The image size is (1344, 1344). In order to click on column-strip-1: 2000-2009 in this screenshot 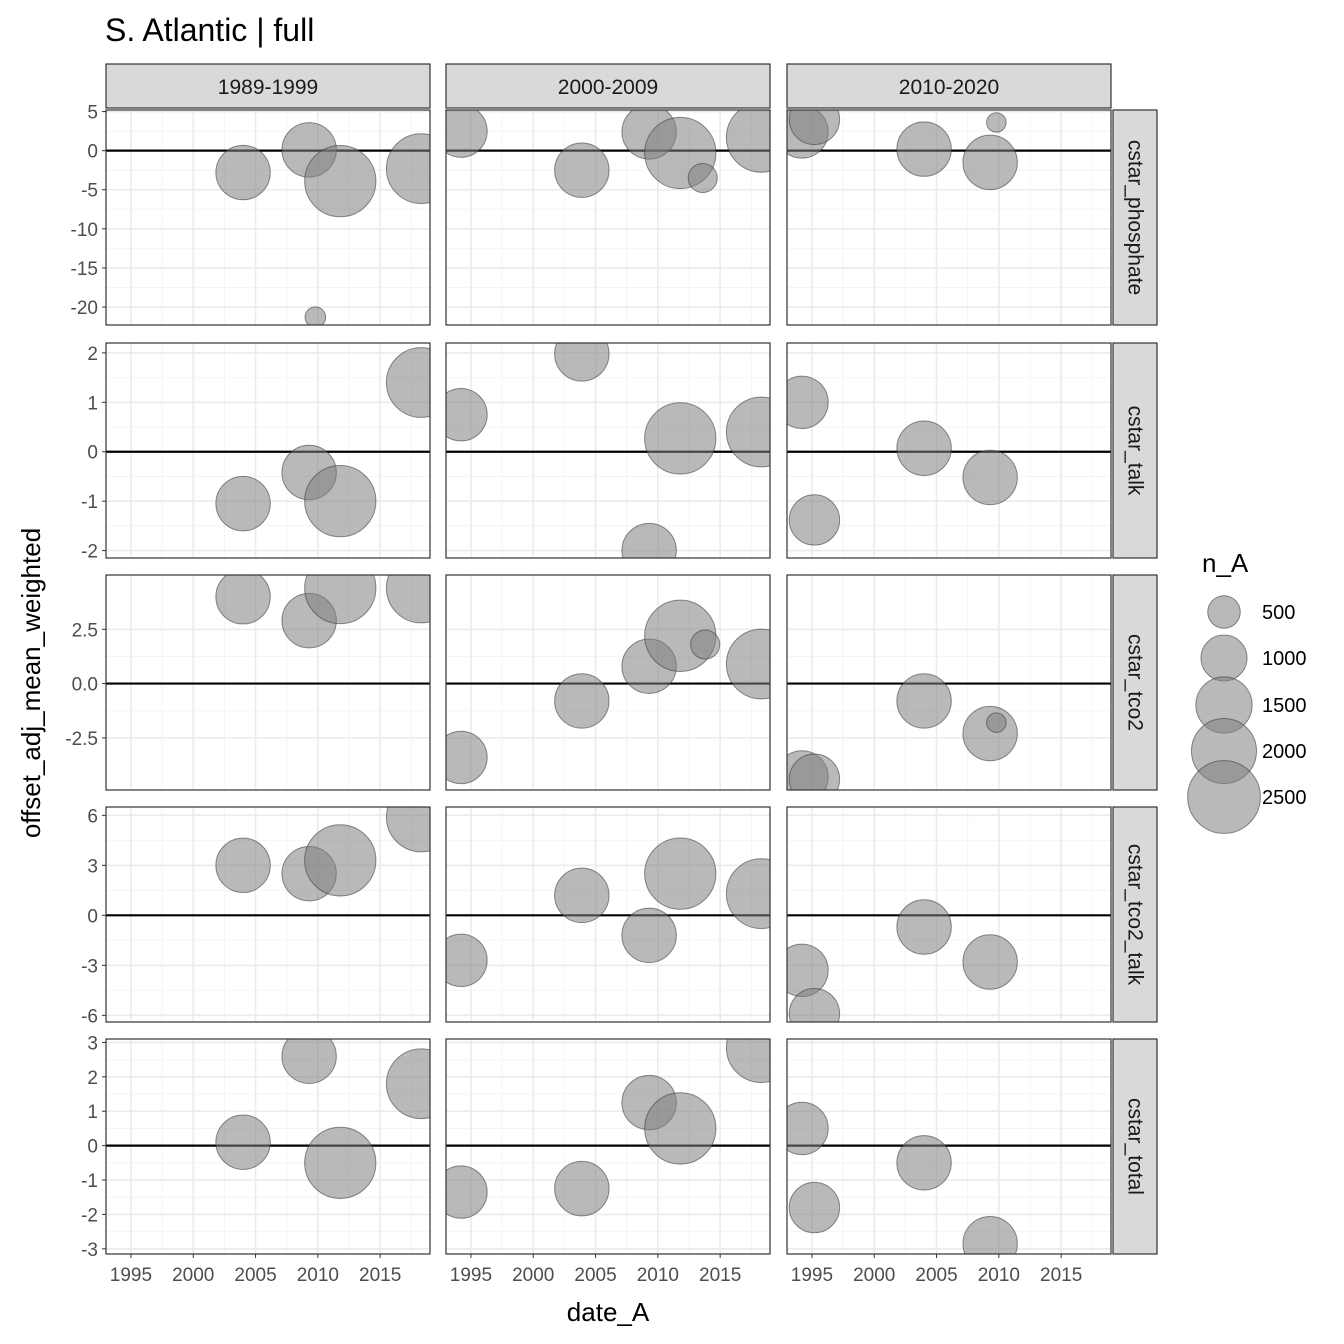, I will do `click(608, 86)`.